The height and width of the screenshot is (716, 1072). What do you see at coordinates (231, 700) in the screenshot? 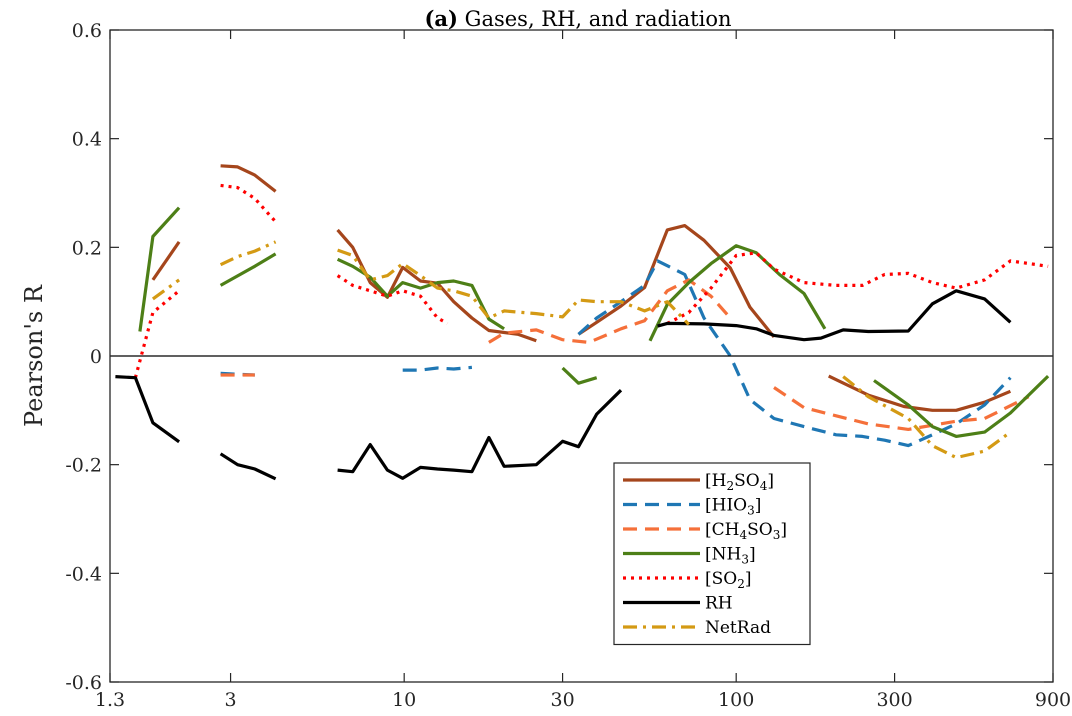
I see `x-tick-label: 3` at bounding box center [231, 700].